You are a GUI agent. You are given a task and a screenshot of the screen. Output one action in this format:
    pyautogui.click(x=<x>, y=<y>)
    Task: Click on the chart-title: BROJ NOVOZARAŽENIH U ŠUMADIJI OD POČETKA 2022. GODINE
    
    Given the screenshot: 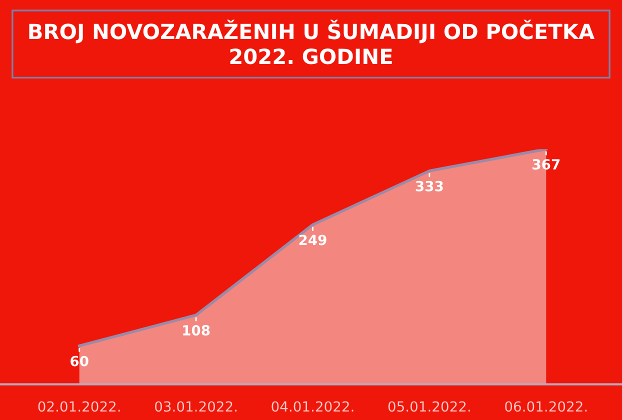 What is the action you would take?
    pyautogui.click(x=312, y=42)
    